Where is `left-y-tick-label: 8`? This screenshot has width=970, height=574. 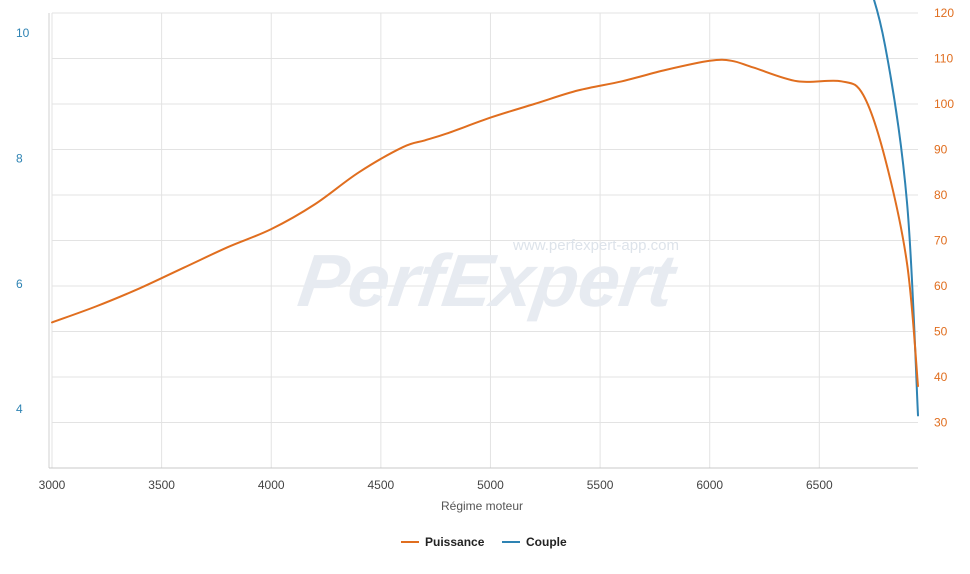
left-y-tick-label: 8 is located at coordinates (19, 159).